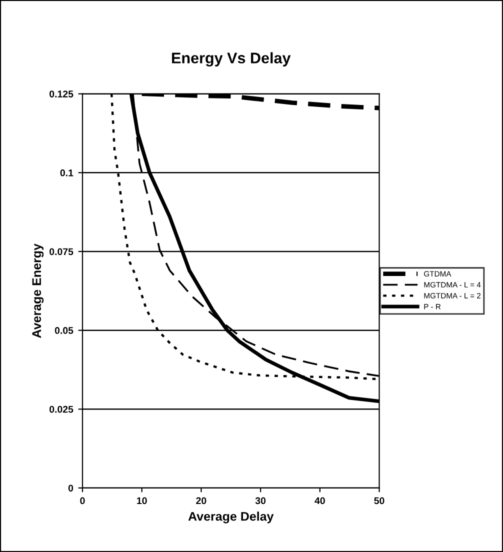  What do you see at coordinates (319, 500) in the screenshot?
I see `x-tick-label: 40` at bounding box center [319, 500].